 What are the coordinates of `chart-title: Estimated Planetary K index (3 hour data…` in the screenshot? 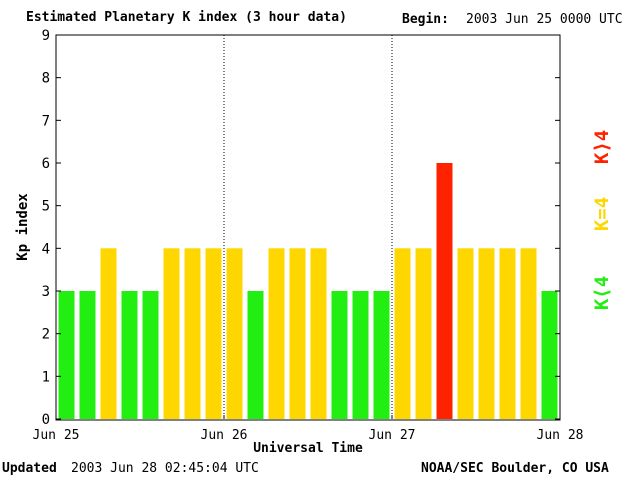 It's located at (186, 17).